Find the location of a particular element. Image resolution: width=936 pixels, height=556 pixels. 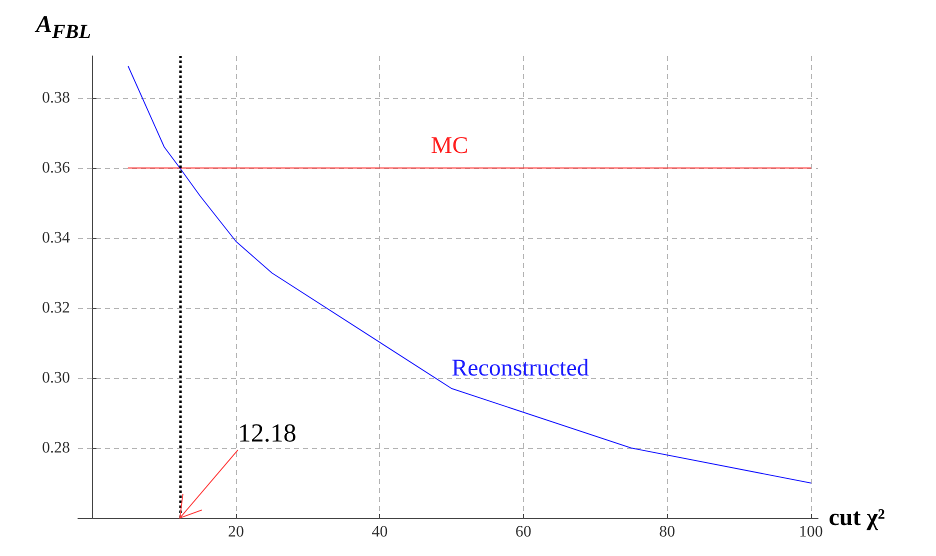

series-label: MC is located at coordinates (449, 146).